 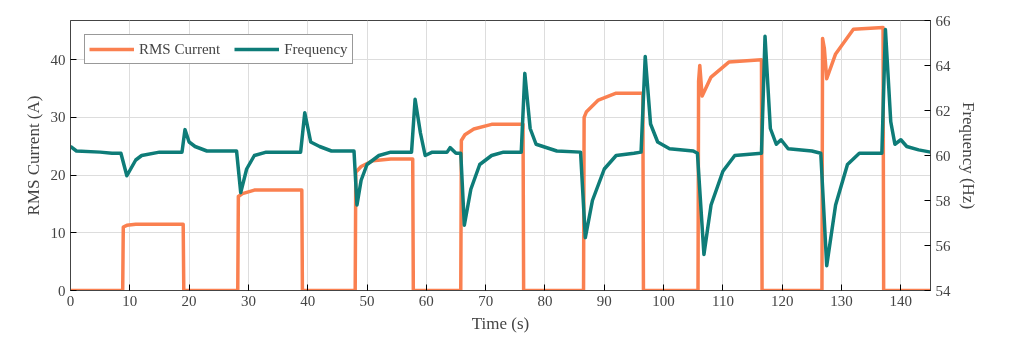 What do you see at coordinates (943, 155) in the screenshot?
I see `y2-tick-label: 60` at bounding box center [943, 155].